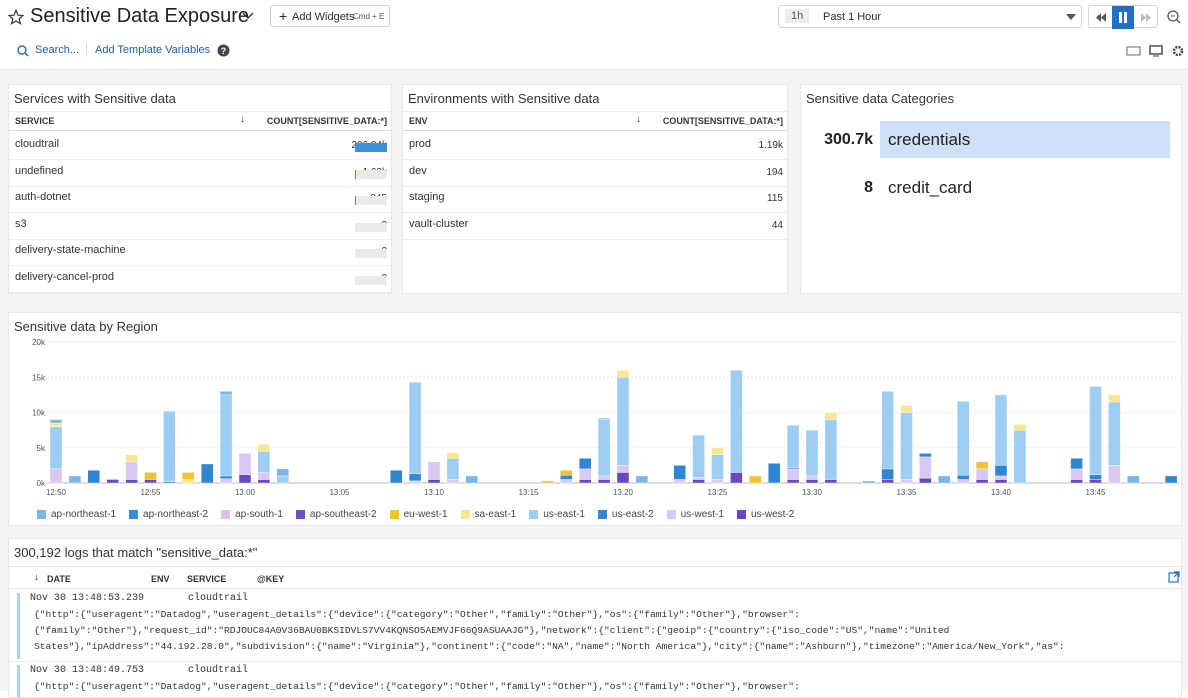  I want to click on star-icon, so click(16, 17).